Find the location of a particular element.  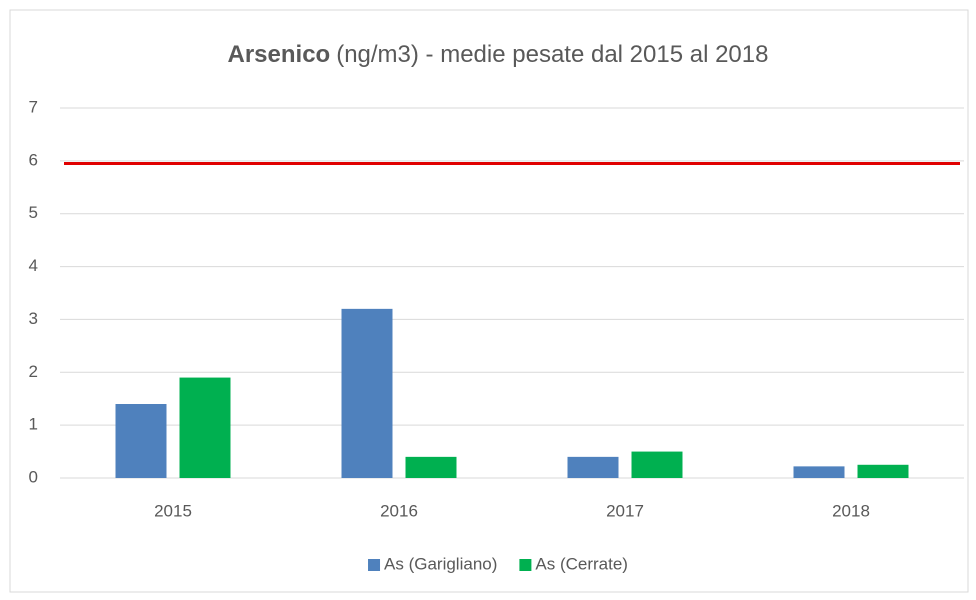

legend-label: As (Garigliano) is located at coordinates (440, 563).